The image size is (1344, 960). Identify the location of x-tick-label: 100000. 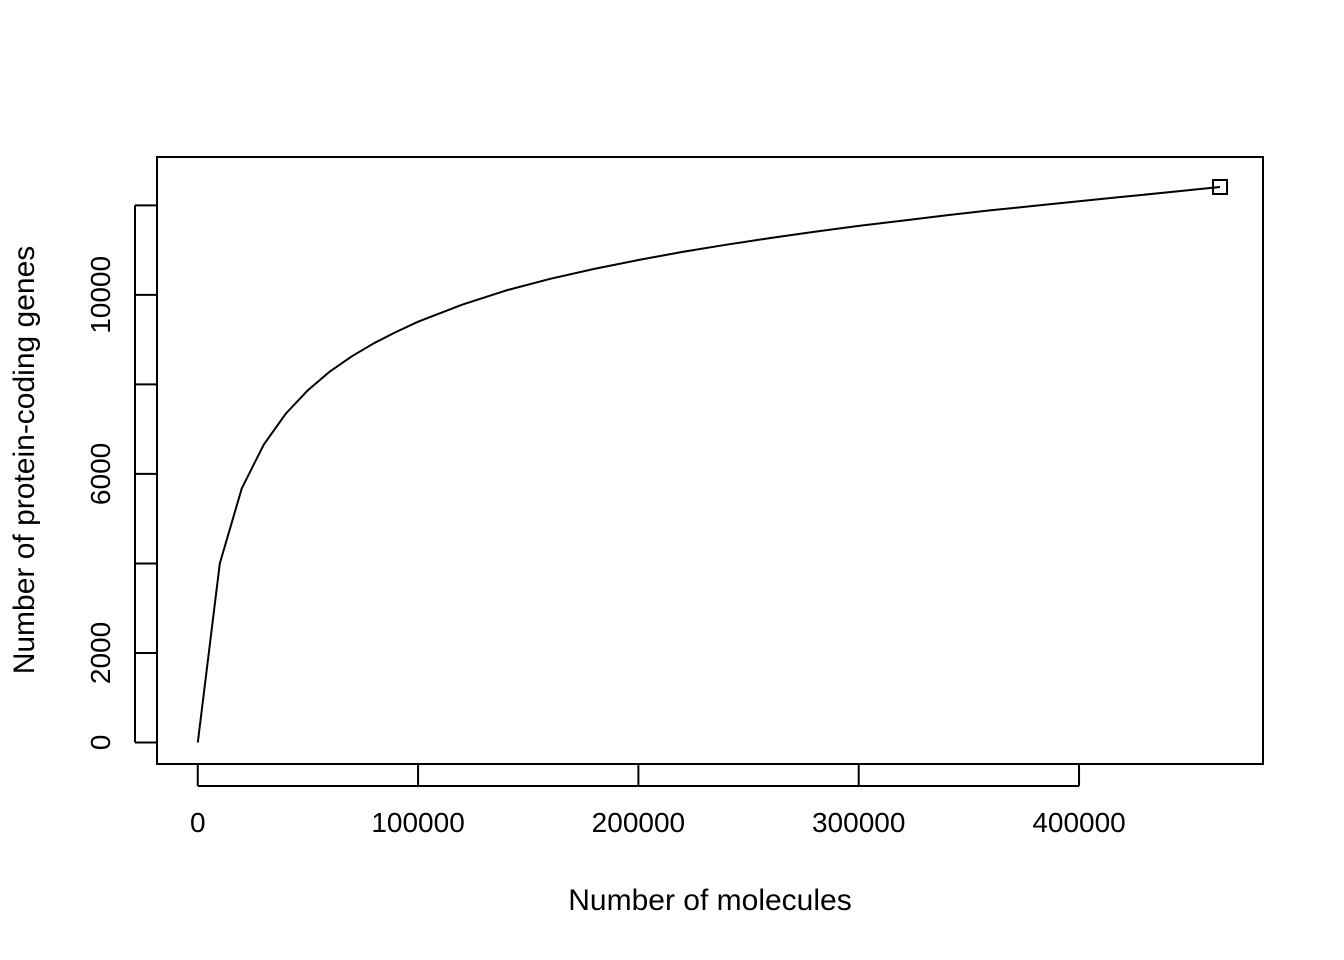
(417, 822).